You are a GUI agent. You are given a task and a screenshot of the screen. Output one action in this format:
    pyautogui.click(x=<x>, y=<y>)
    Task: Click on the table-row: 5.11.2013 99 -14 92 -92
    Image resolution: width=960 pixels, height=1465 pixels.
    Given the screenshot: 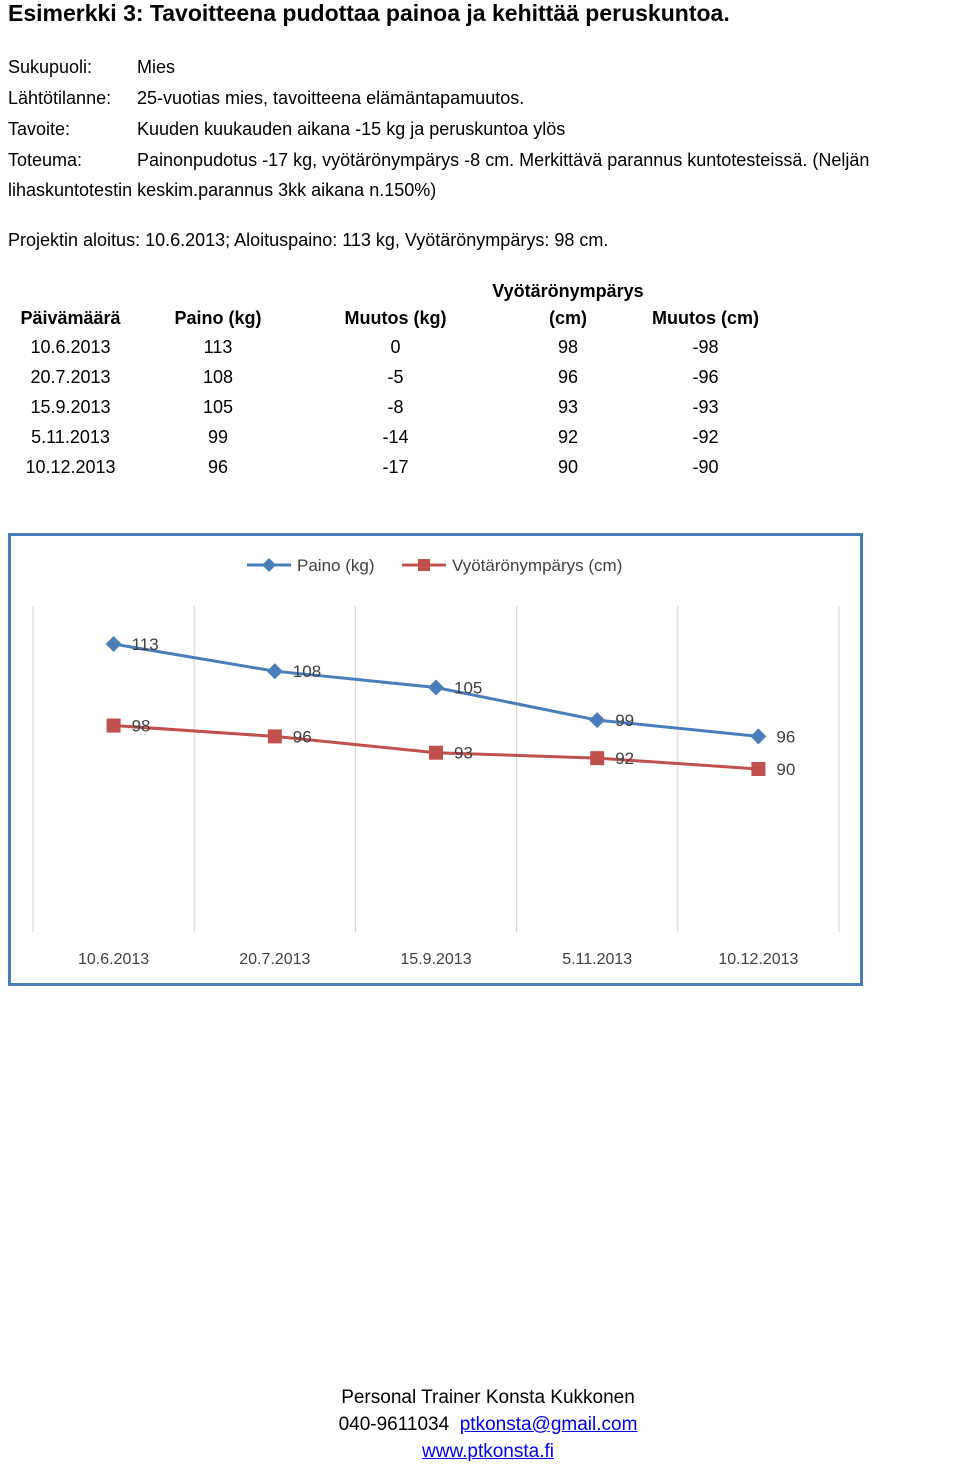 What is the action you would take?
    pyautogui.click(x=385, y=437)
    